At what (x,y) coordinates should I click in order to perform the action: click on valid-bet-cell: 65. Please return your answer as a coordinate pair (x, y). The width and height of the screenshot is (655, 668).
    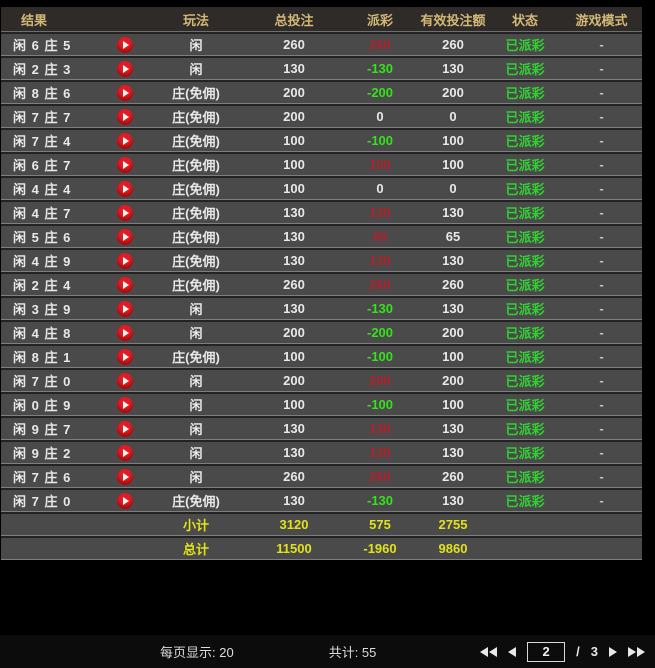
    Looking at the image, I should click on (453, 236).